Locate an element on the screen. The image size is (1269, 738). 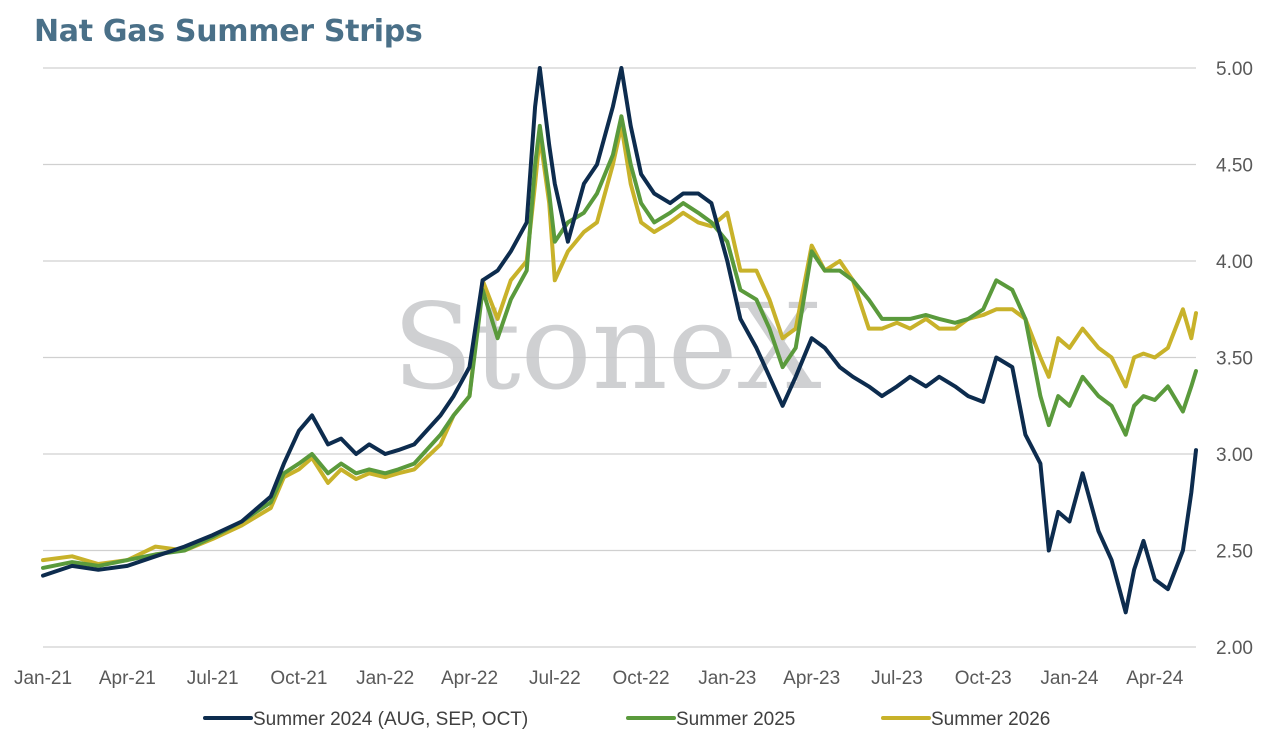
x-tick-label: Jan-21 is located at coordinates (43, 678).